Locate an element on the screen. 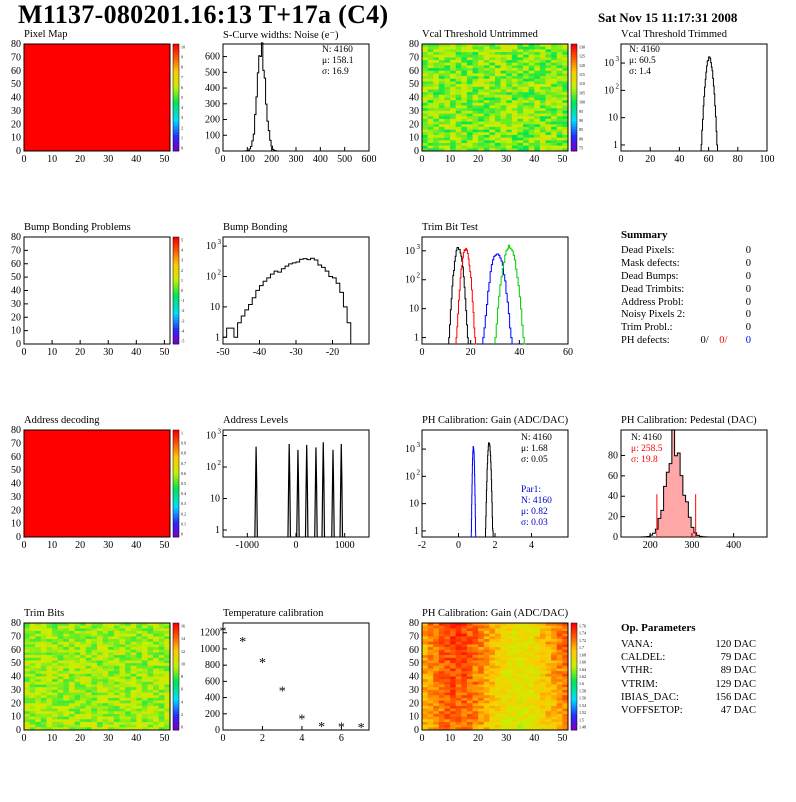 This screenshot has height=802, width=796. palette-tick-label: 1.54 is located at coordinates (582, 705).